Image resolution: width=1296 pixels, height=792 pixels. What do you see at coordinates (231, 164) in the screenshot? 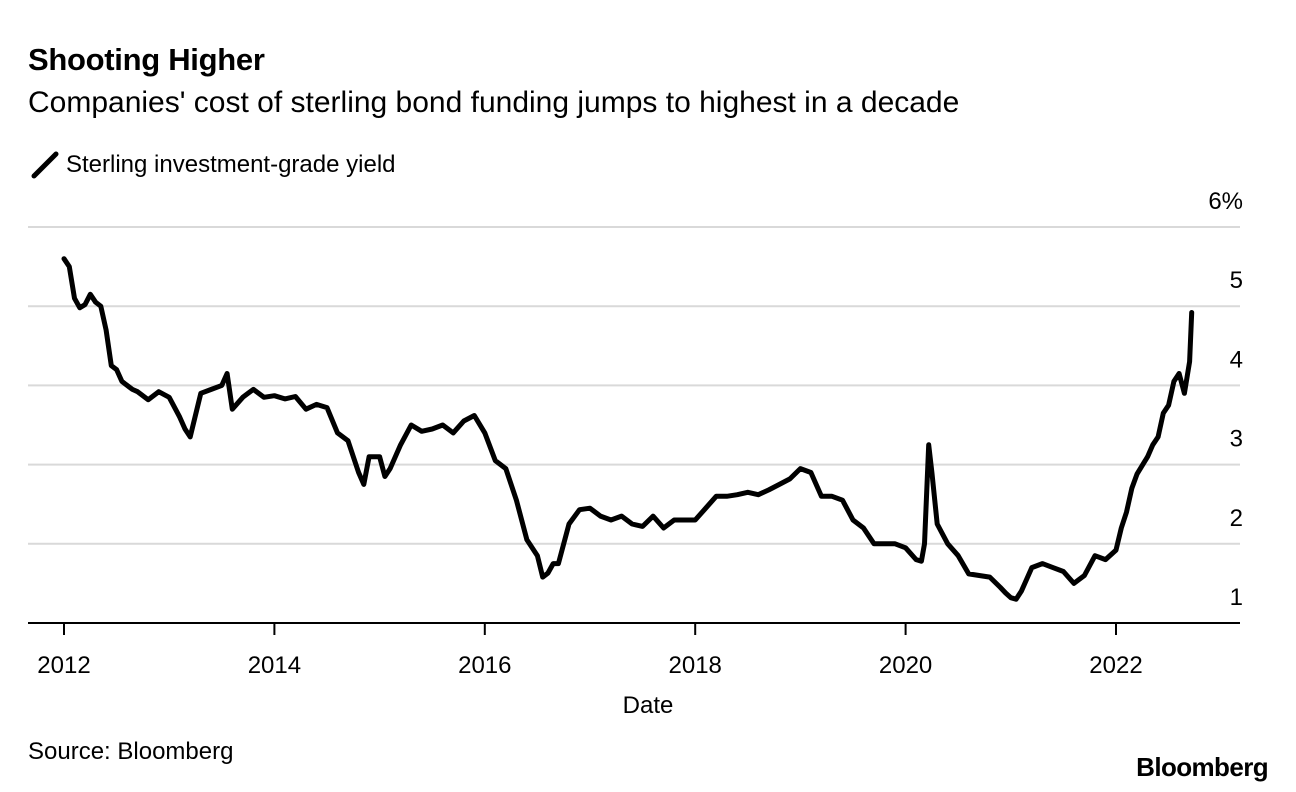
I see `legend-label: Sterling investment-grade yield` at bounding box center [231, 164].